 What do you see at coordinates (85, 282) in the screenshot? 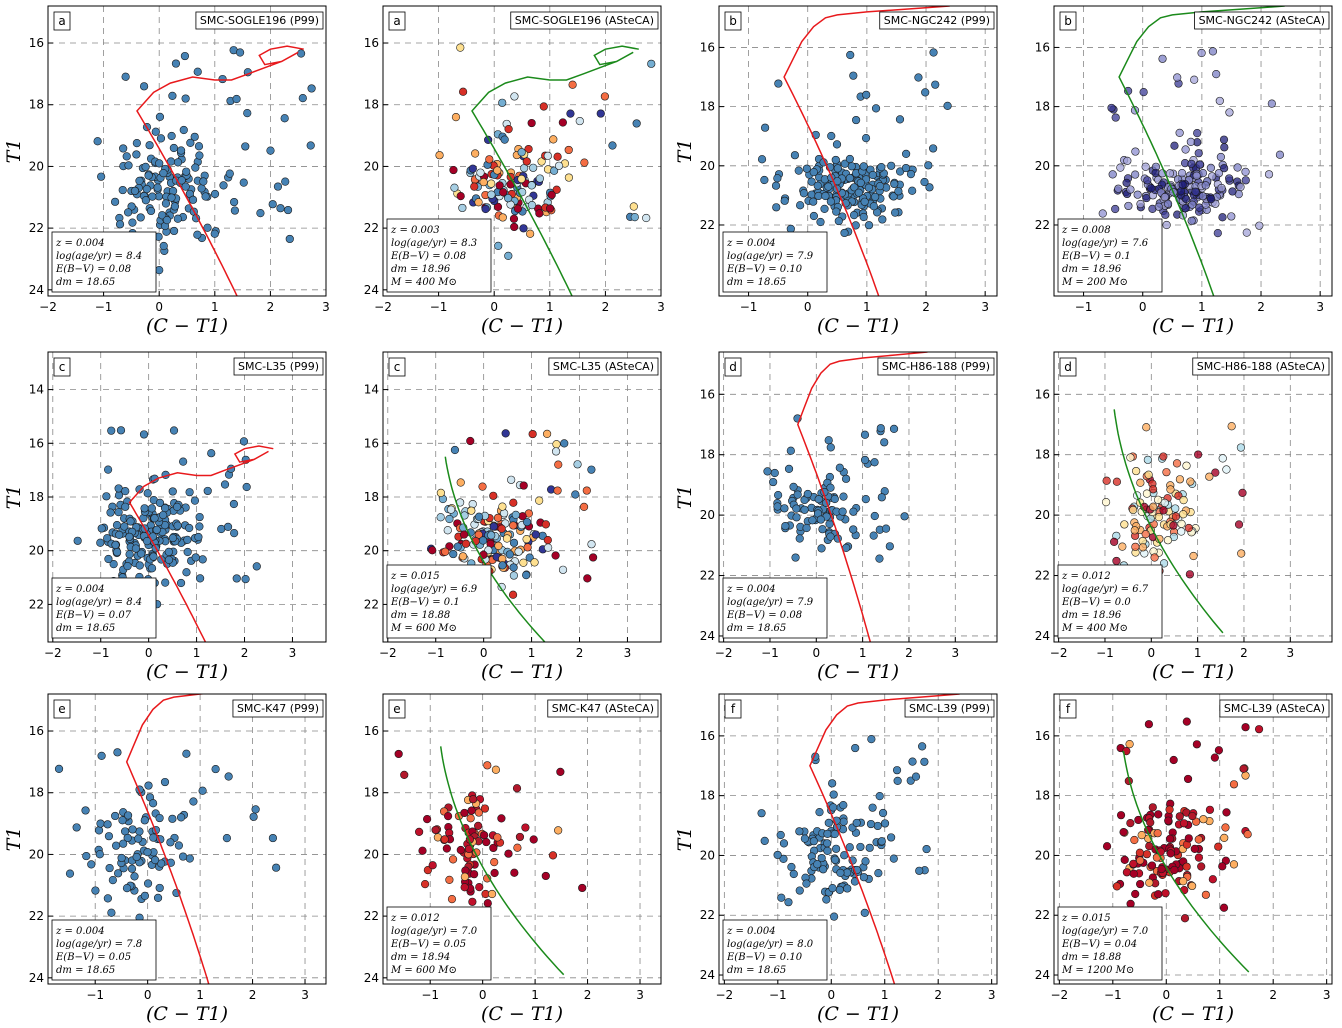
I see `info-line: dm = 18.65` at bounding box center [85, 282].